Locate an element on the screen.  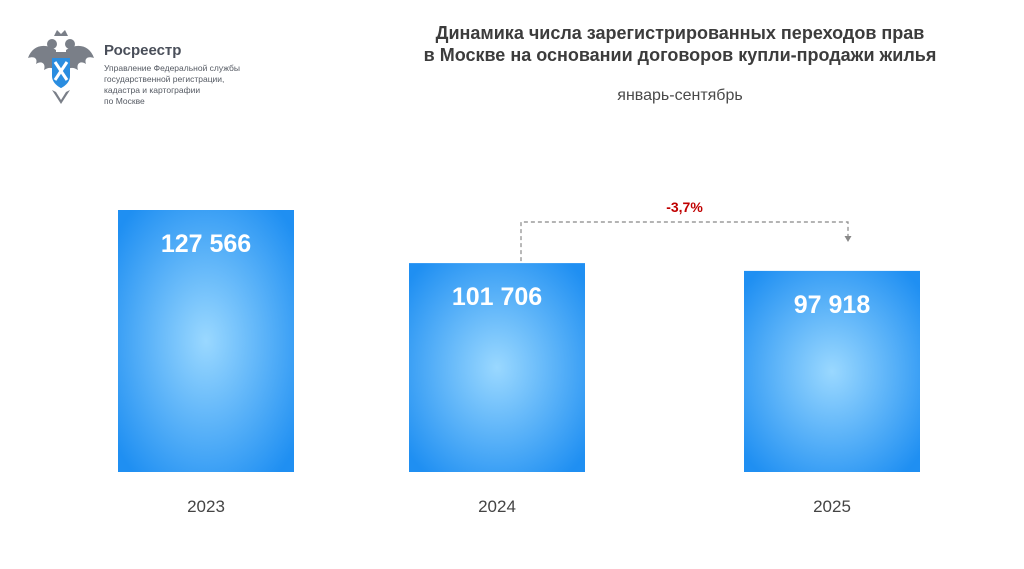
arrow-down-icon is located at coordinates (848, 239).